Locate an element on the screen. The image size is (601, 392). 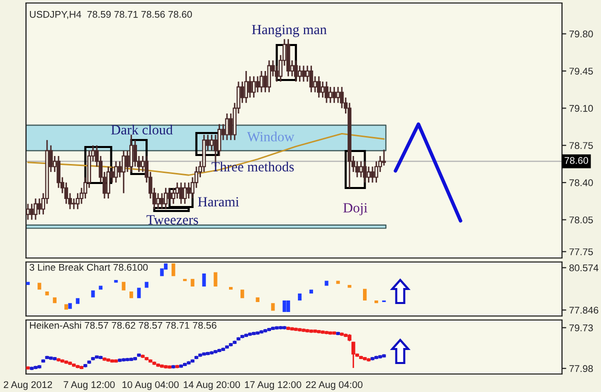
y-tick-label: 77.846 is located at coordinates (583, 310).